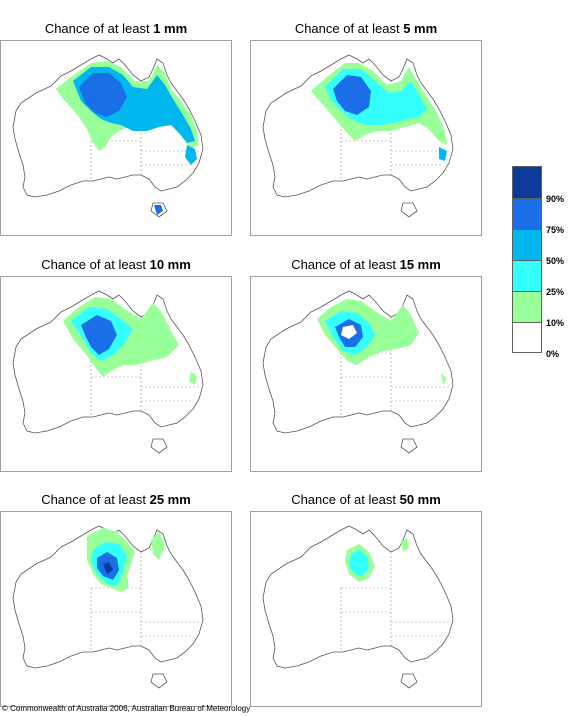 The image size is (570, 716). Describe the element at coordinates (116, 499) in the screenshot. I see `panel-title: Chance of at least 25 mm` at that location.